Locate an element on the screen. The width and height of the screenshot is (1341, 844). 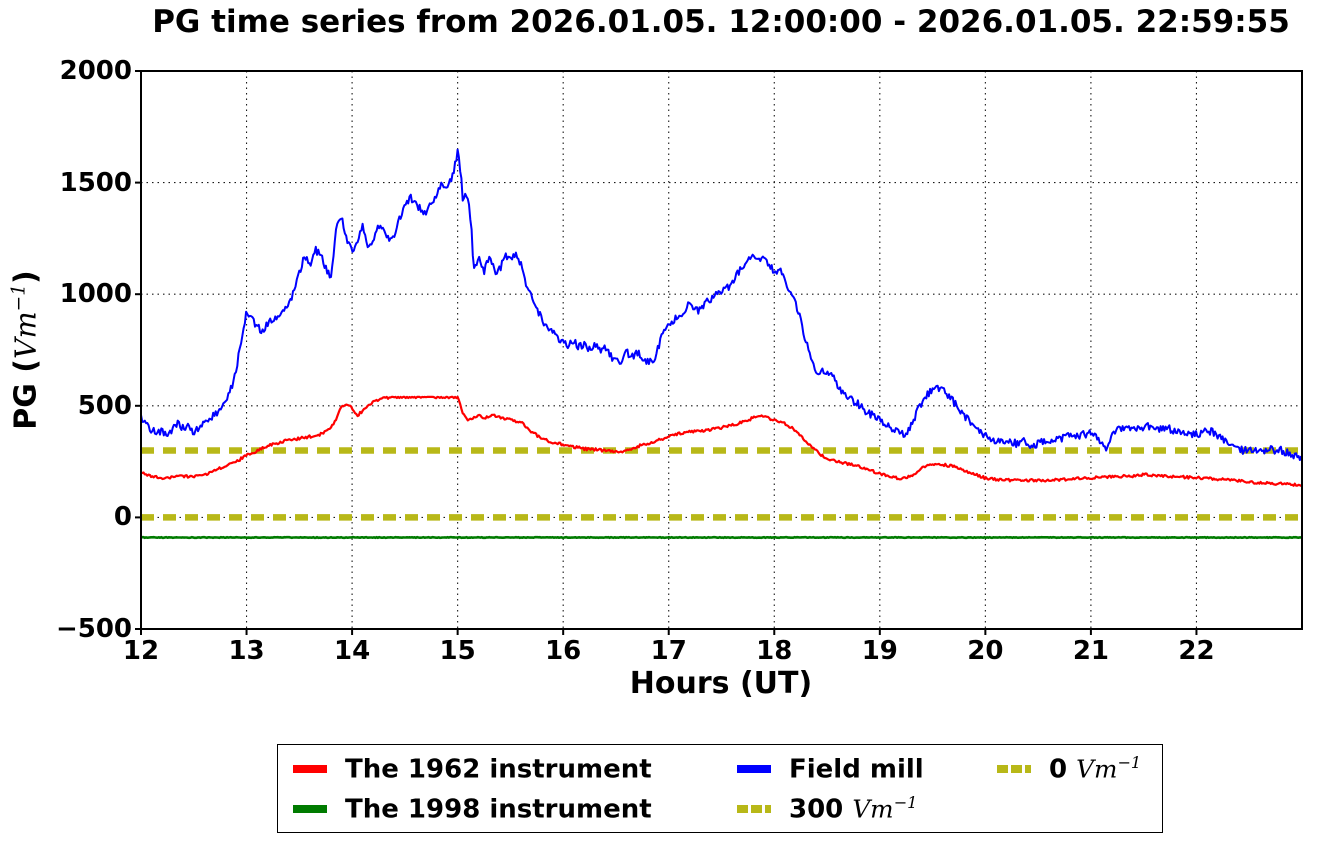
x-tick-label: 14 is located at coordinates (352, 651).